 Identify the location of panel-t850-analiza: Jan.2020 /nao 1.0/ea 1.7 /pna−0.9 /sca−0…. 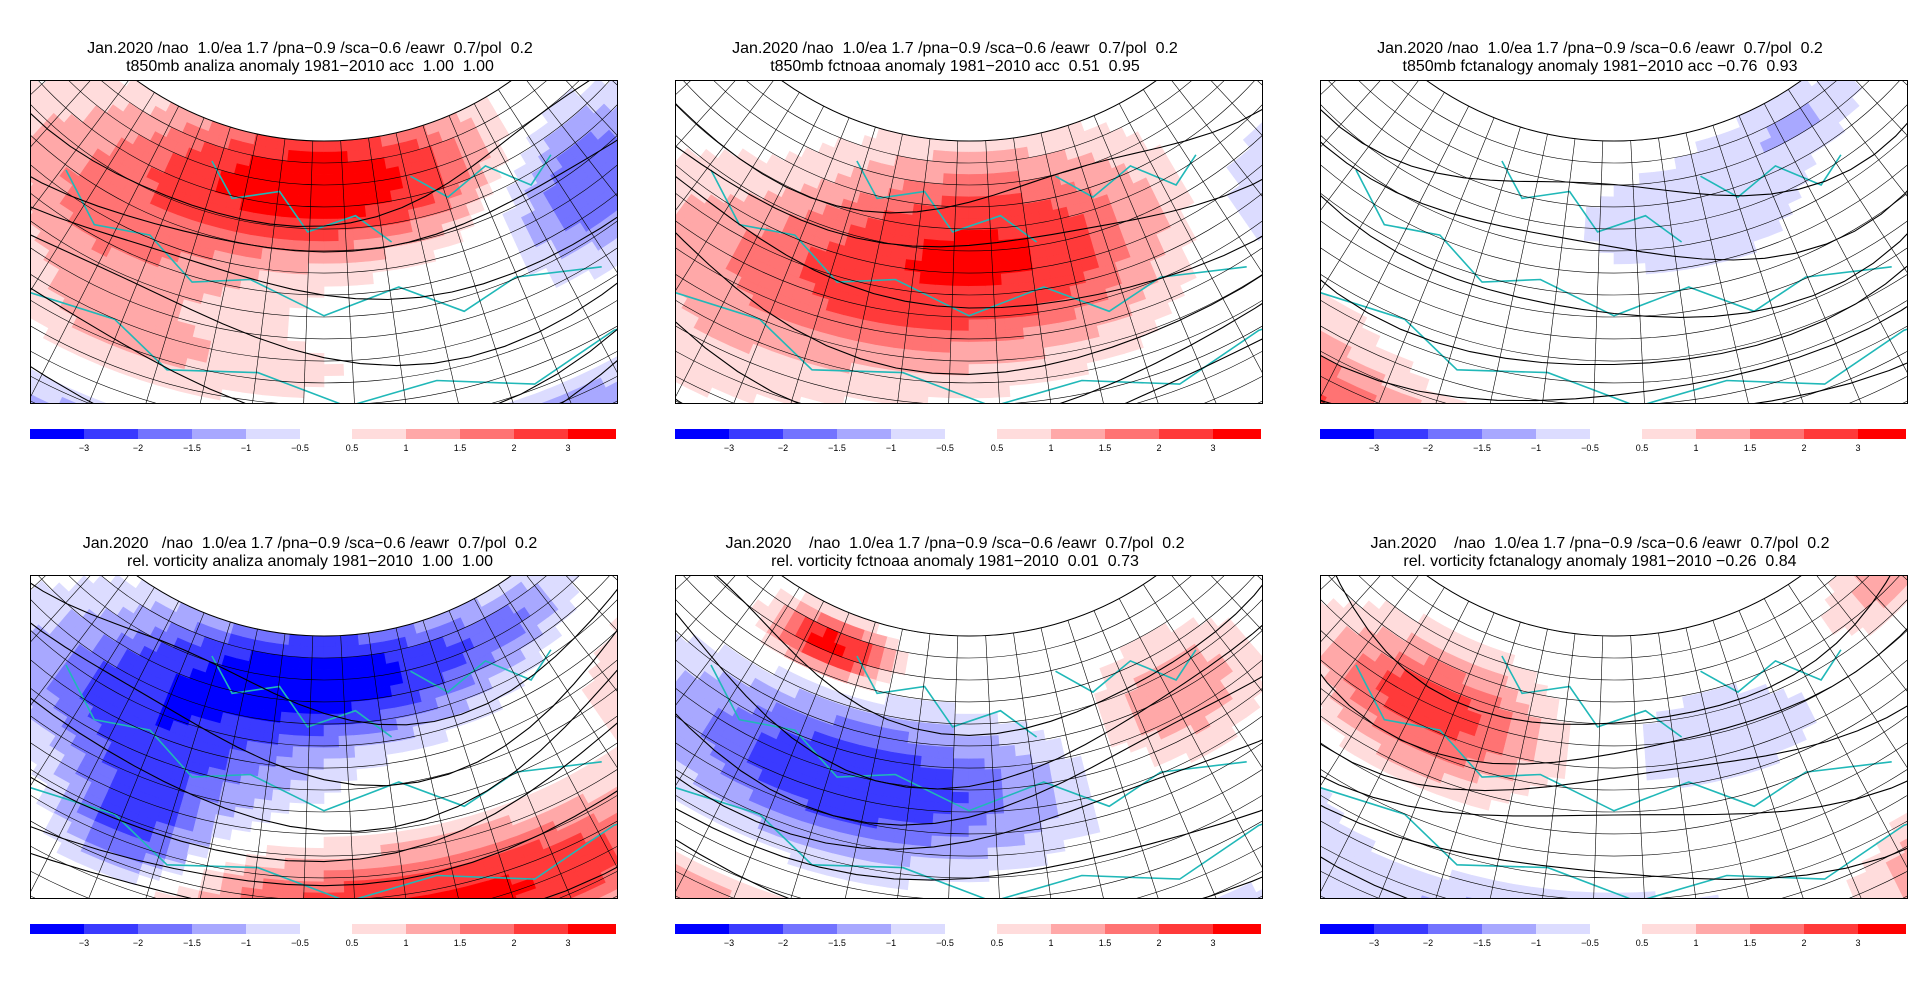
(310, 275).